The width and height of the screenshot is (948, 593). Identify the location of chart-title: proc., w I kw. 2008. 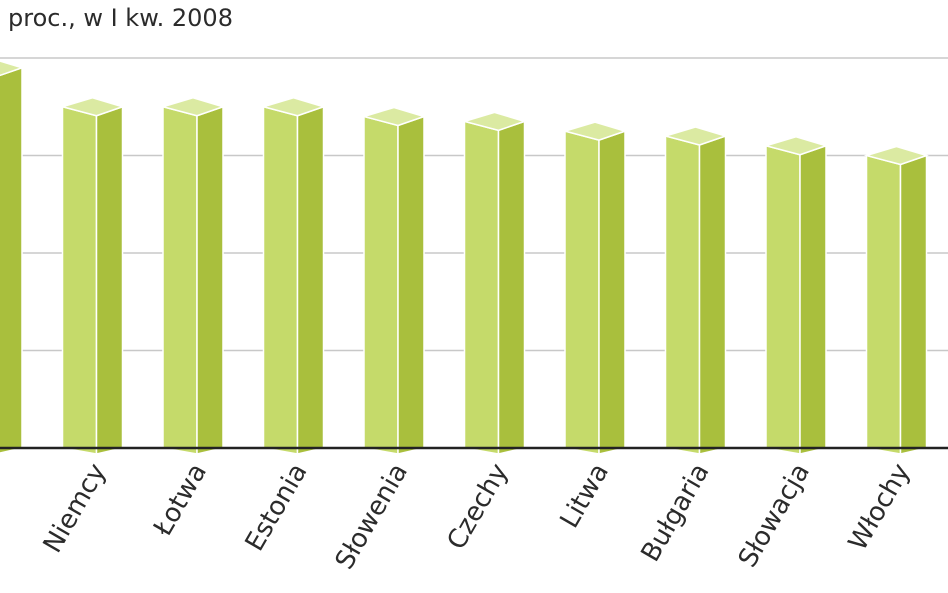
(120, 18).